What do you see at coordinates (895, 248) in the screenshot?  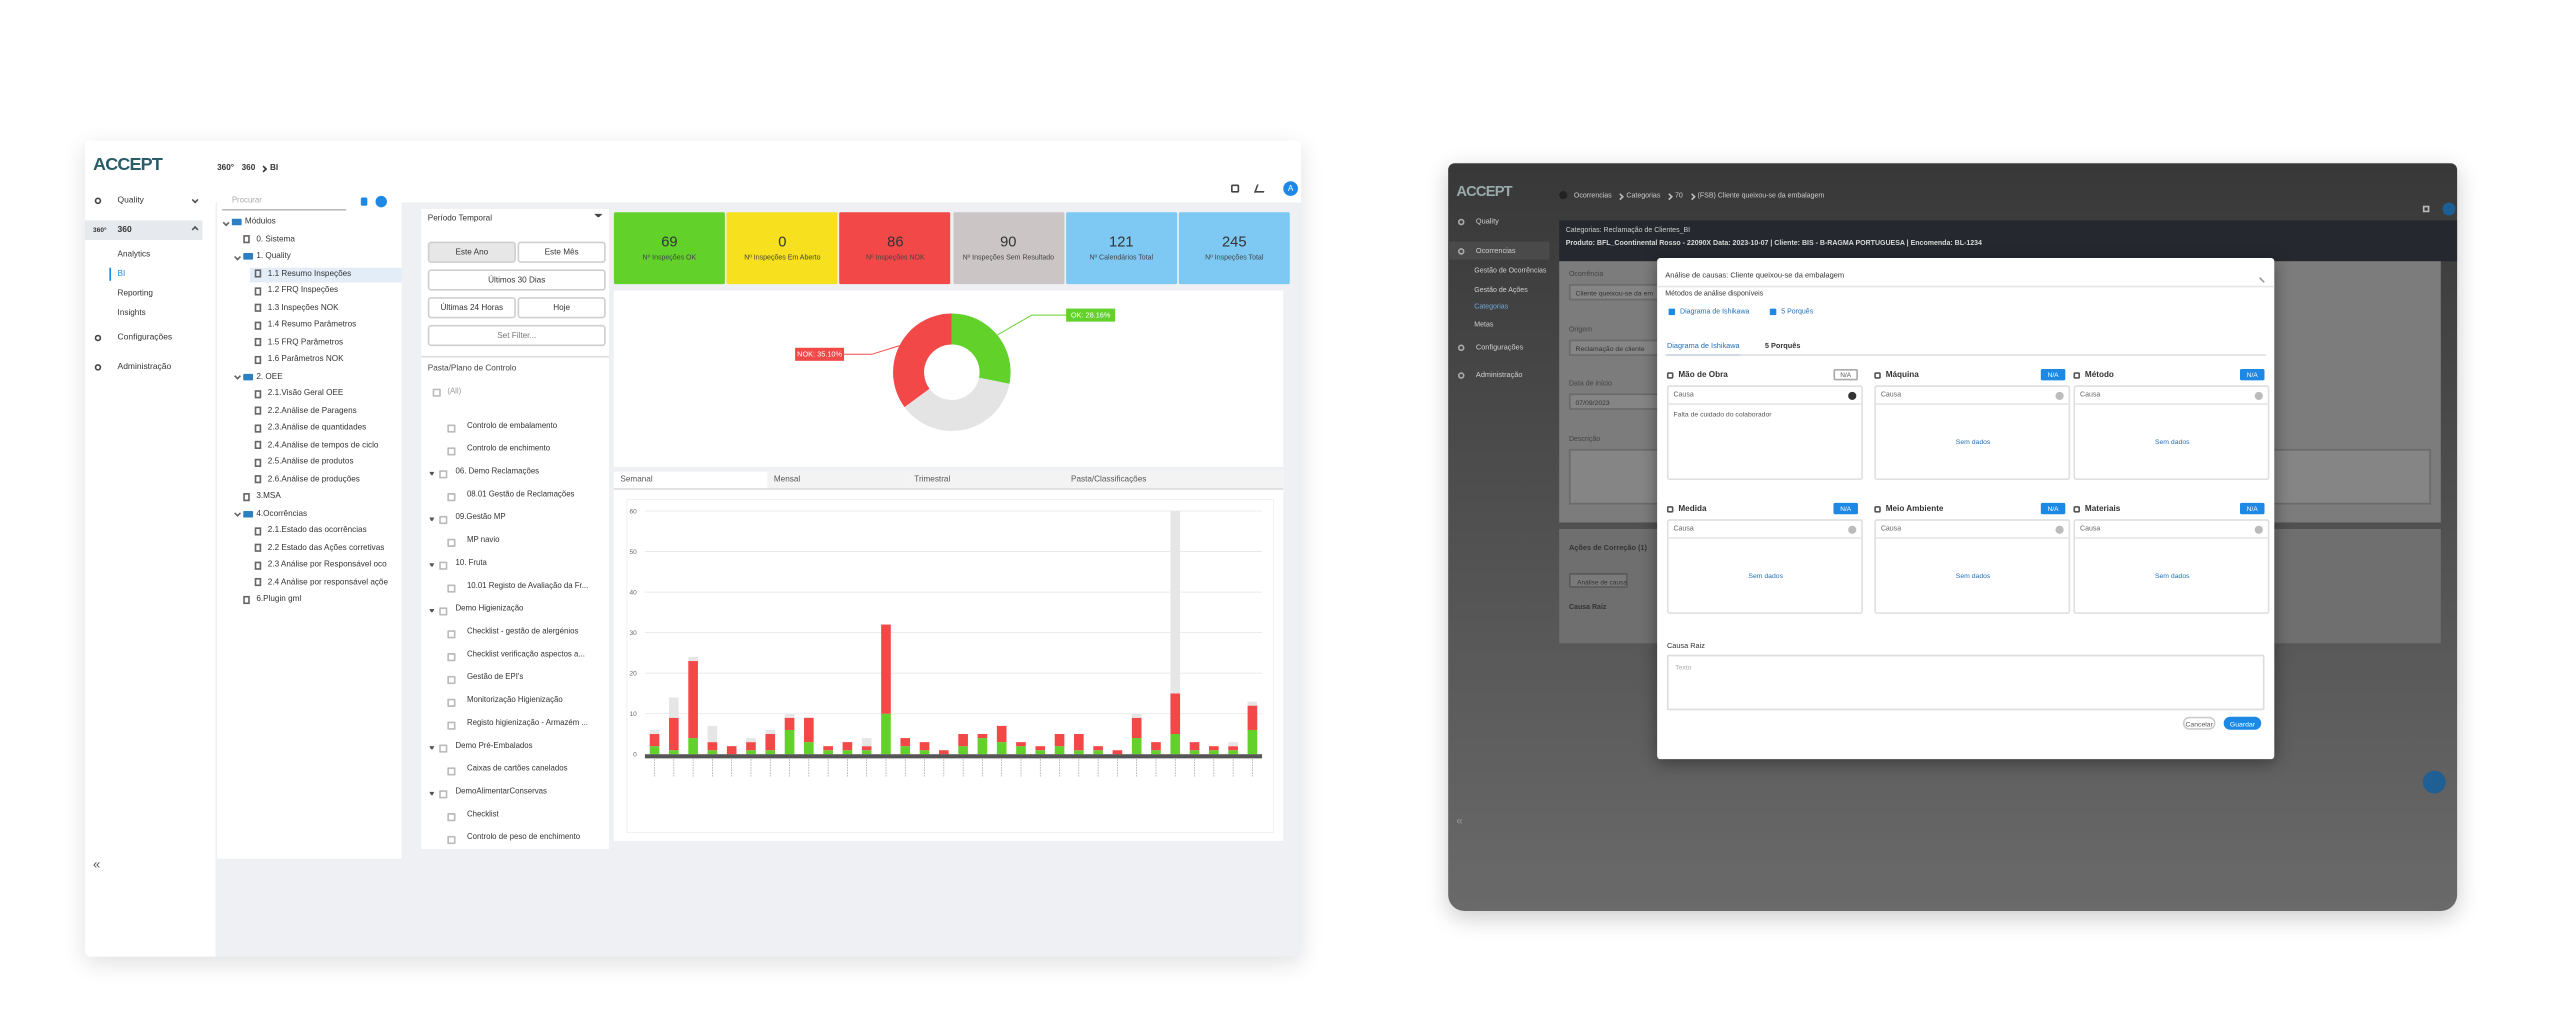 I see `kpi-tile: 86 Nº Inspeções NOK` at bounding box center [895, 248].